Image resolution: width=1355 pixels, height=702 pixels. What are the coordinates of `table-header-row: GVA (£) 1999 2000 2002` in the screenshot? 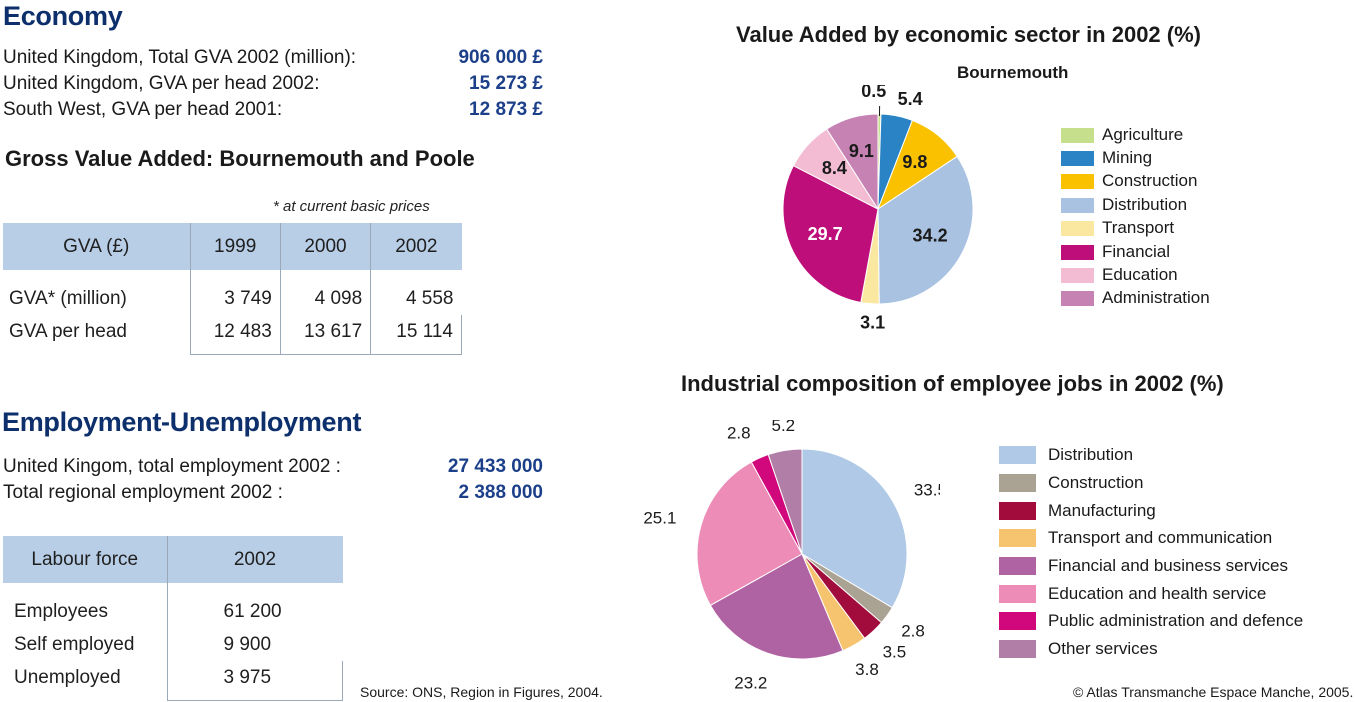 It's located at (232, 246).